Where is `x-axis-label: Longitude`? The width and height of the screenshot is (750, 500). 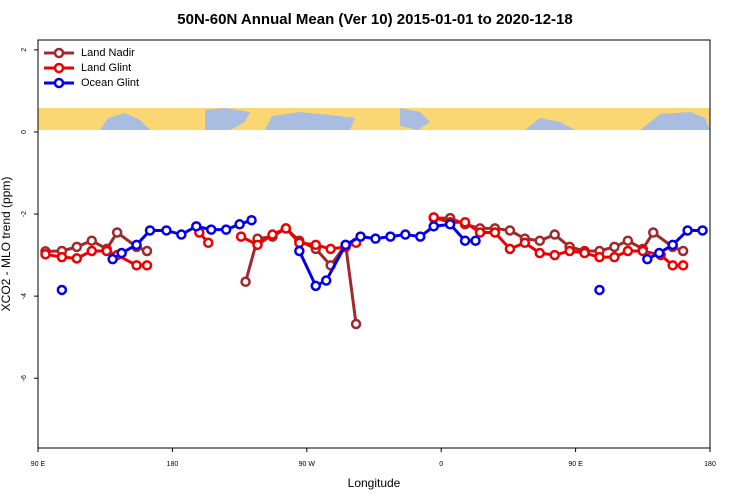
x-axis-label: Longitude is located at coordinates (374, 483).